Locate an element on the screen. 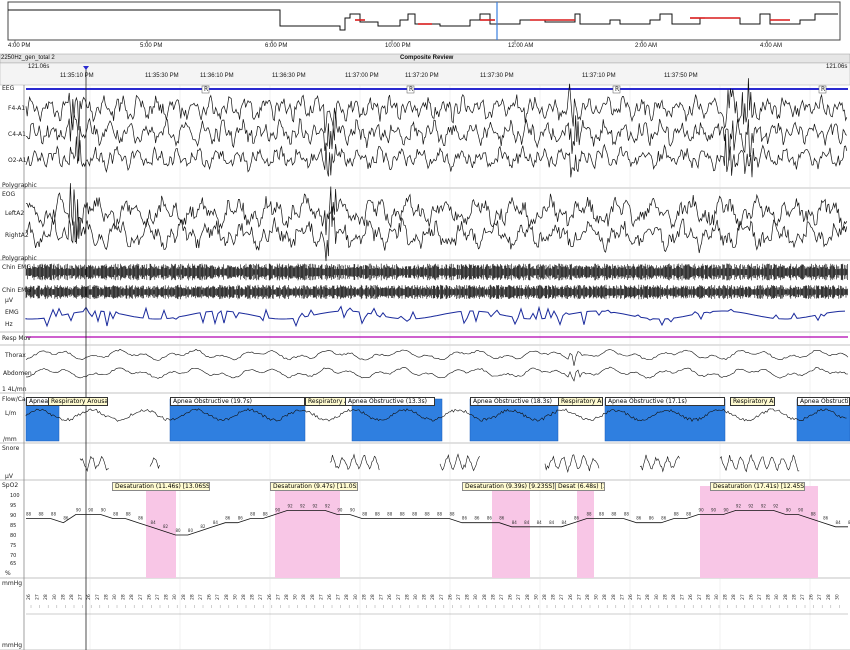  hypnogram-overview is located at coordinates (424, 26).